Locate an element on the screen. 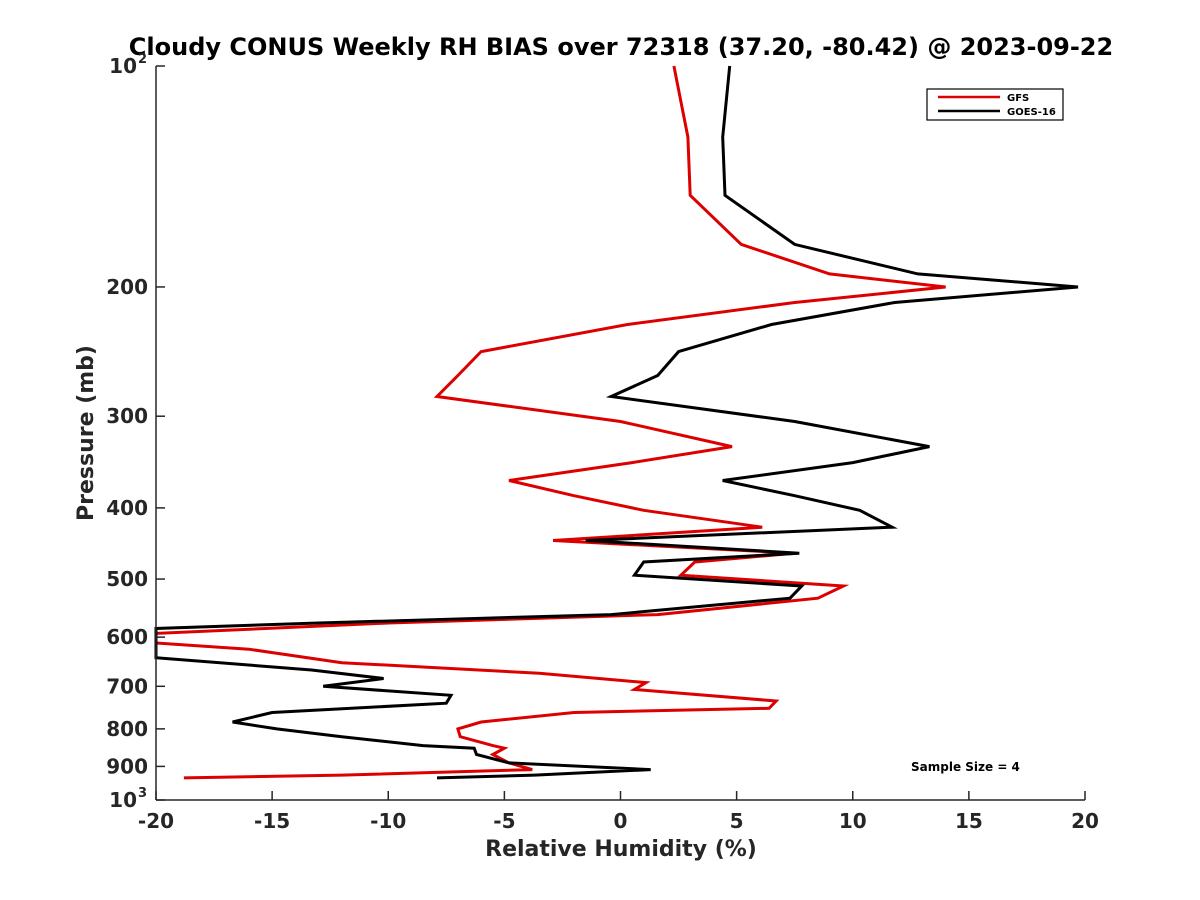 Image resolution: width=1200 pixels, height=900 pixels. x-tick-label: -5 is located at coordinates (504, 821).